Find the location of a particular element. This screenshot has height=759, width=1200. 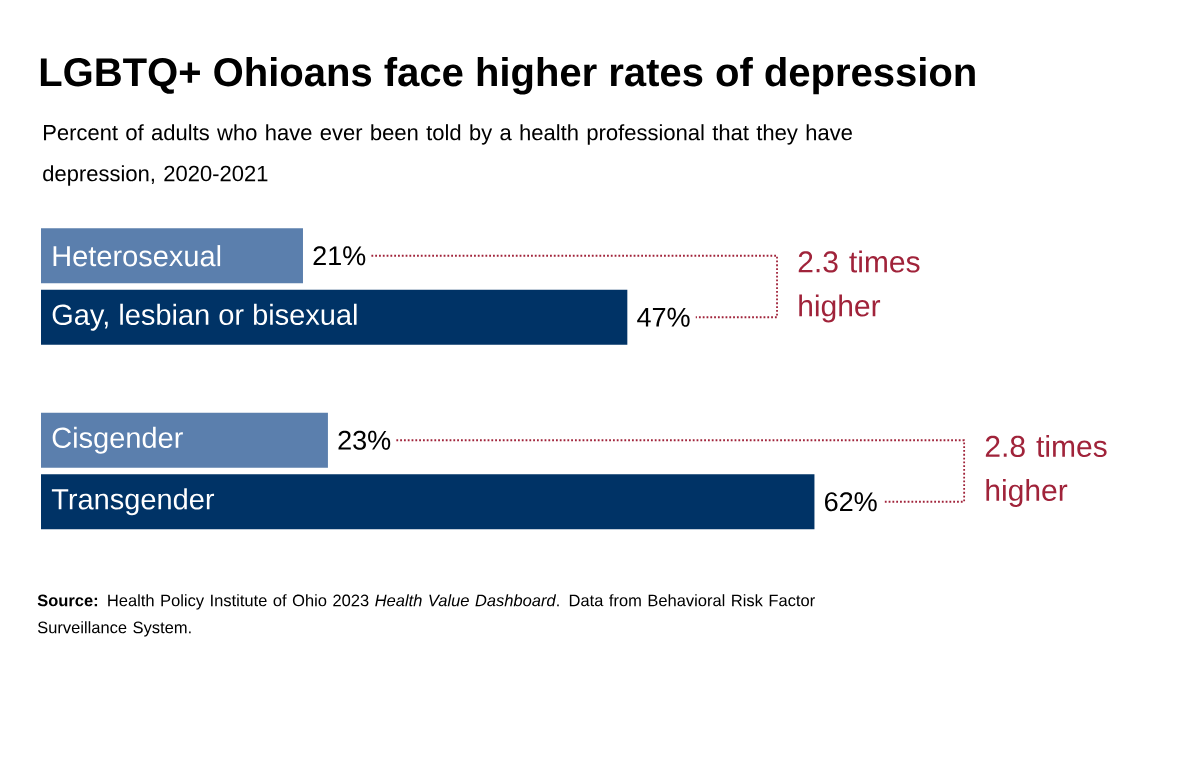

y-tick-label: Cisgender is located at coordinates (117, 440).